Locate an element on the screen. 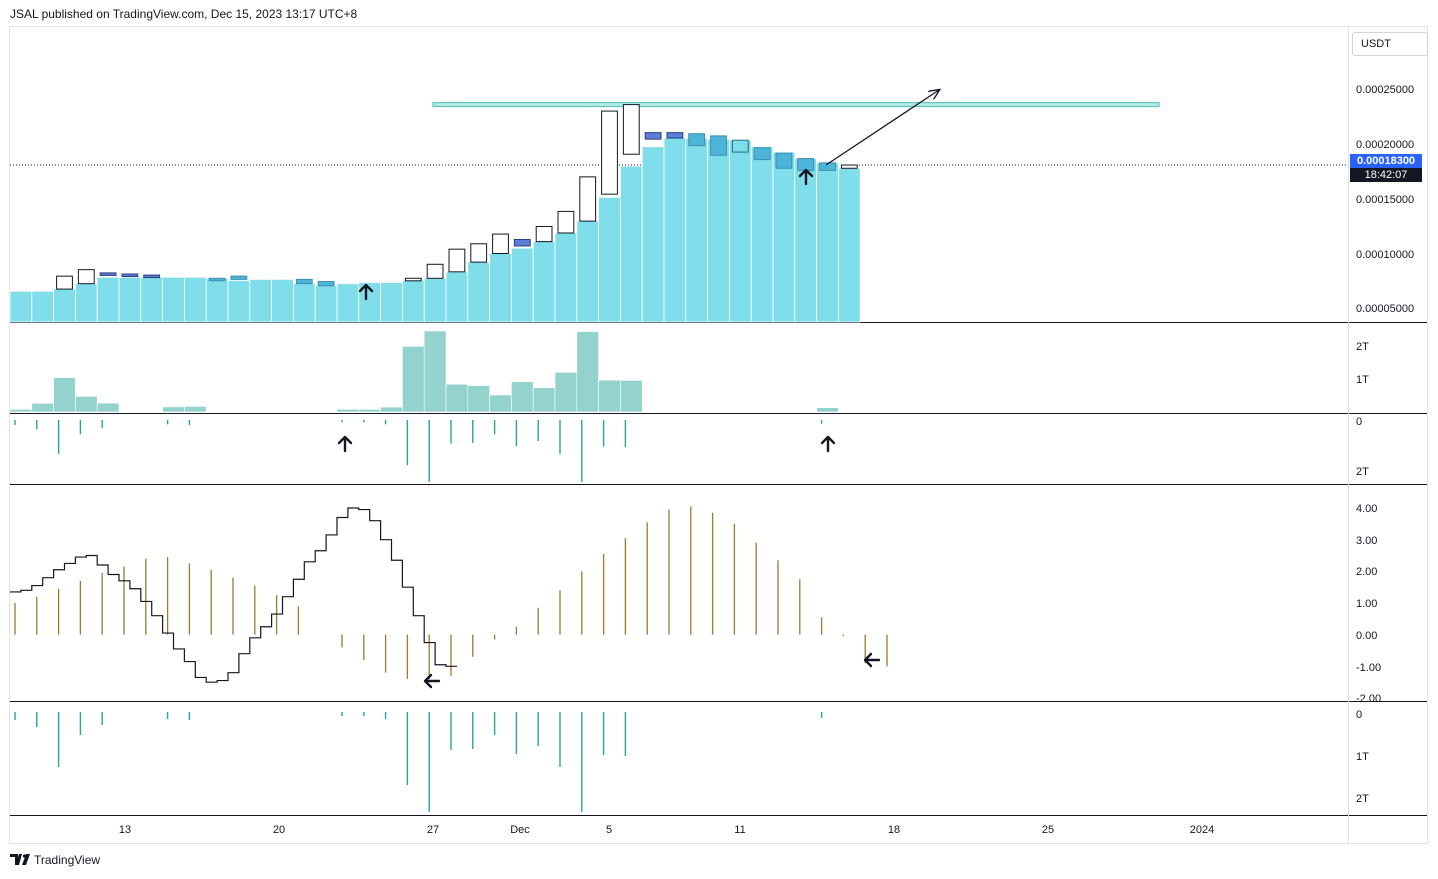 The height and width of the screenshot is (879, 1438). histogram-tick-label: 0 is located at coordinates (1359, 715).